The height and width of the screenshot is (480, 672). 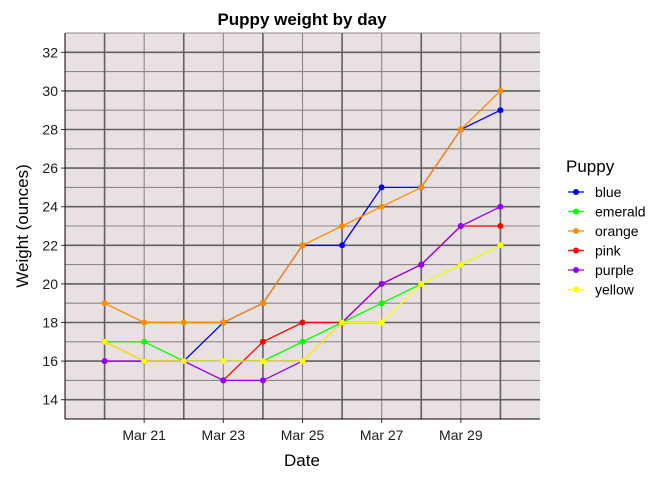 I want to click on y-tick-label: 18, so click(x=50, y=323).